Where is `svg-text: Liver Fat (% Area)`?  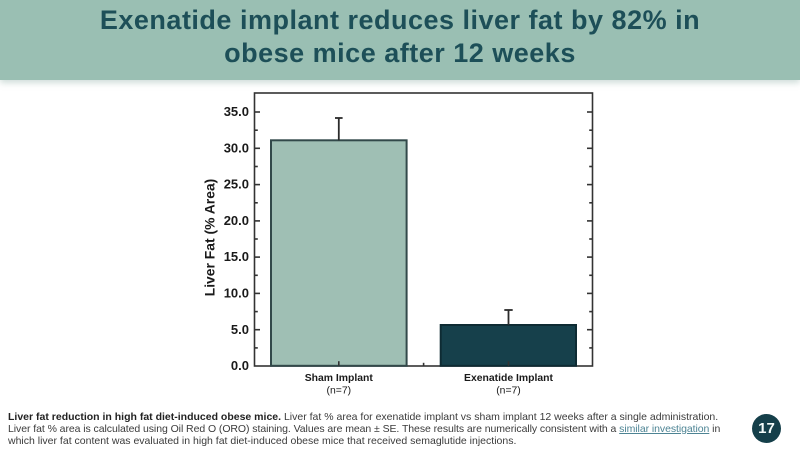 svg-text: Liver Fat (% Area) is located at coordinates (210, 238).